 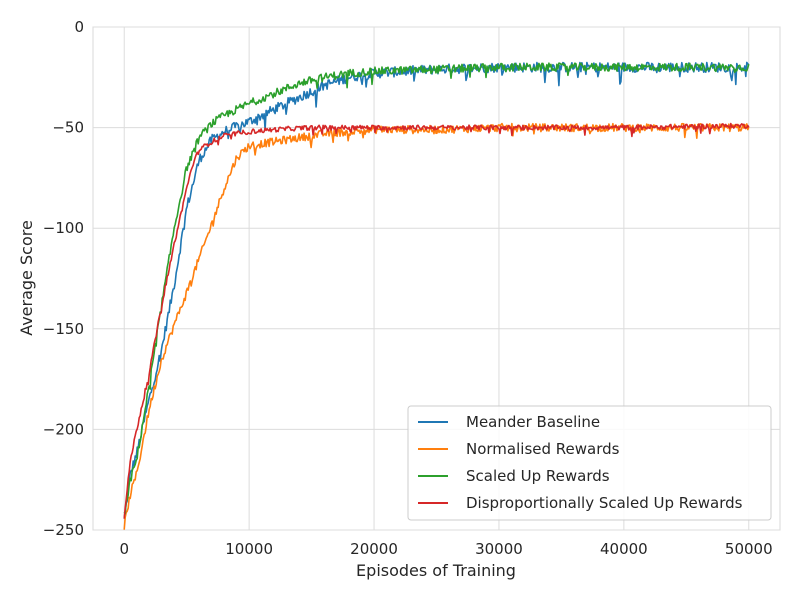 What do you see at coordinates (374, 549) in the screenshot?
I see `x-tick-label: 20000` at bounding box center [374, 549].